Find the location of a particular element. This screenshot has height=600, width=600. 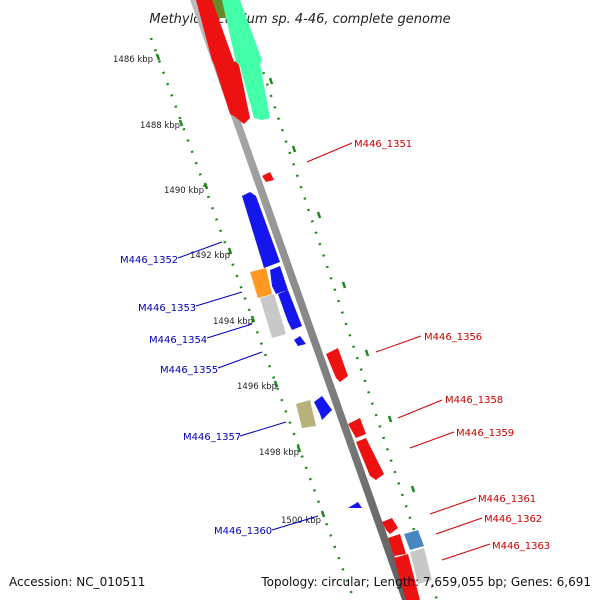

gene-label-M446-1360: M446_1360 is located at coordinates (243, 531).